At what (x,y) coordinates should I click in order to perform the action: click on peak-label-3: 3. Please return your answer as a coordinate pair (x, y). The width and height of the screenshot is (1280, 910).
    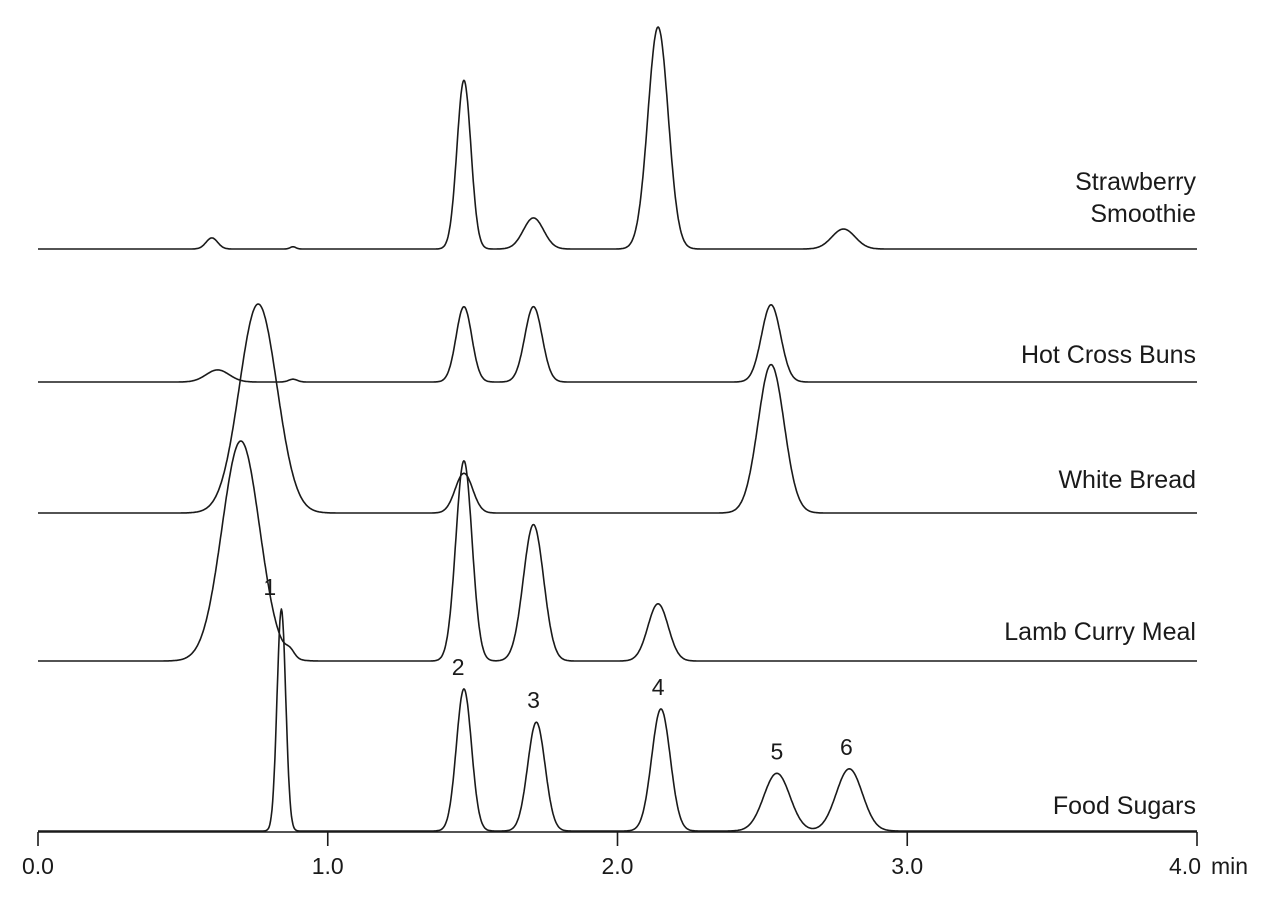
    Looking at the image, I should click on (533, 700).